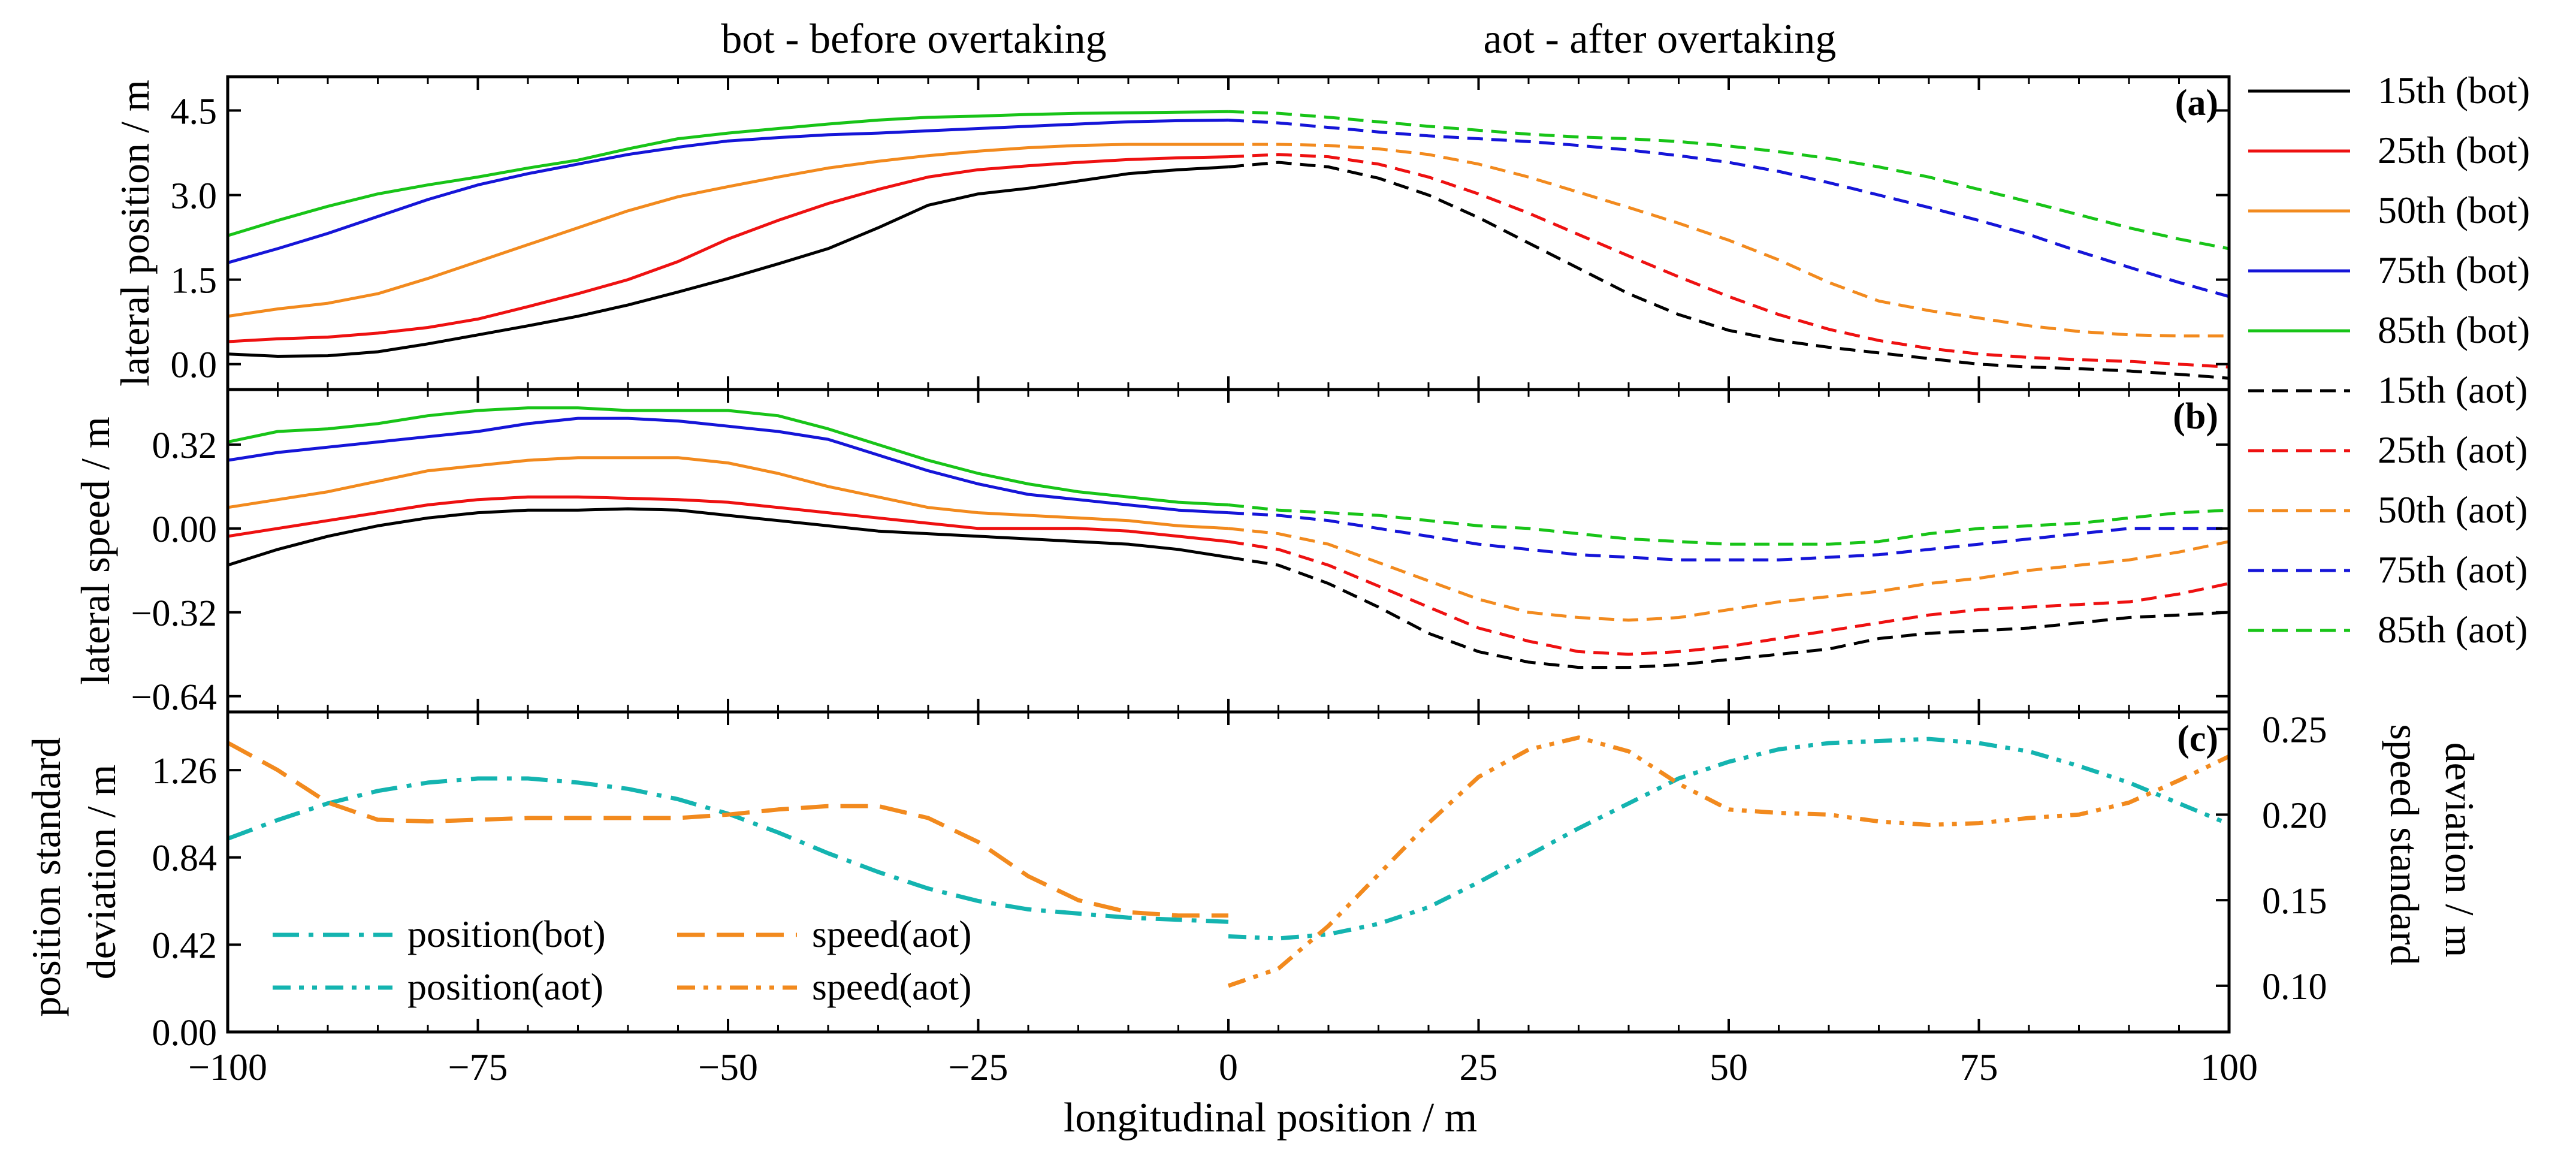 The width and height of the screenshot is (2576, 1159). What do you see at coordinates (2453, 390) in the screenshot?
I see `legend-label: 15th (aot)` at bounding box center [2453, 390].